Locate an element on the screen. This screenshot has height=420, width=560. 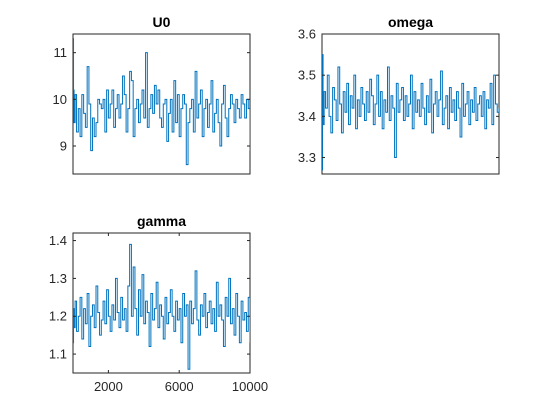
series-line-gamma is located at coordinates (161, 306).